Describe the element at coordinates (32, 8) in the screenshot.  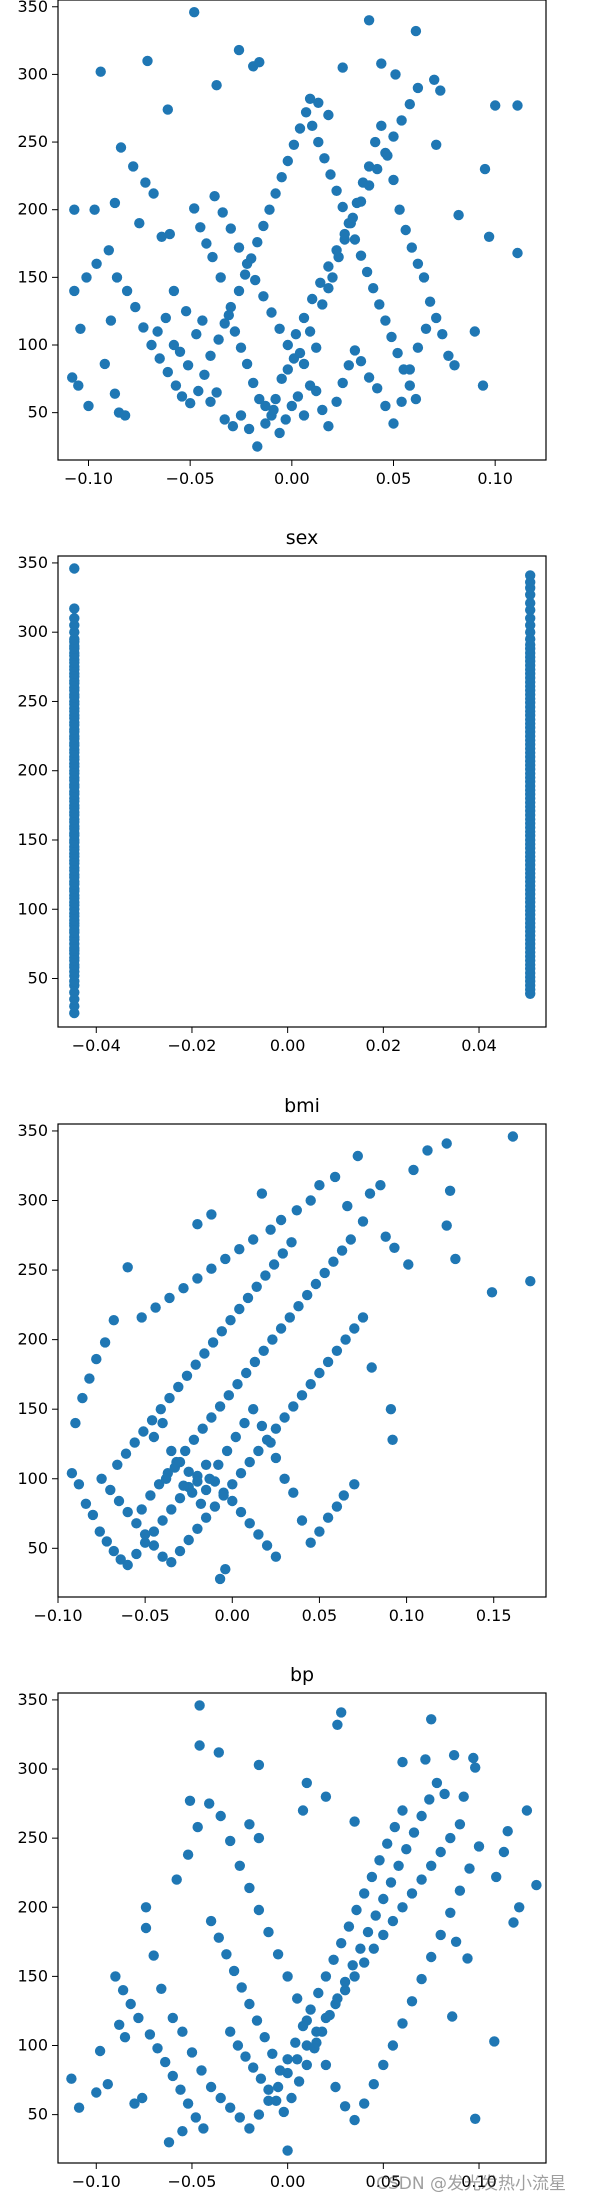
I see `y-tick-label: 350` at that location.